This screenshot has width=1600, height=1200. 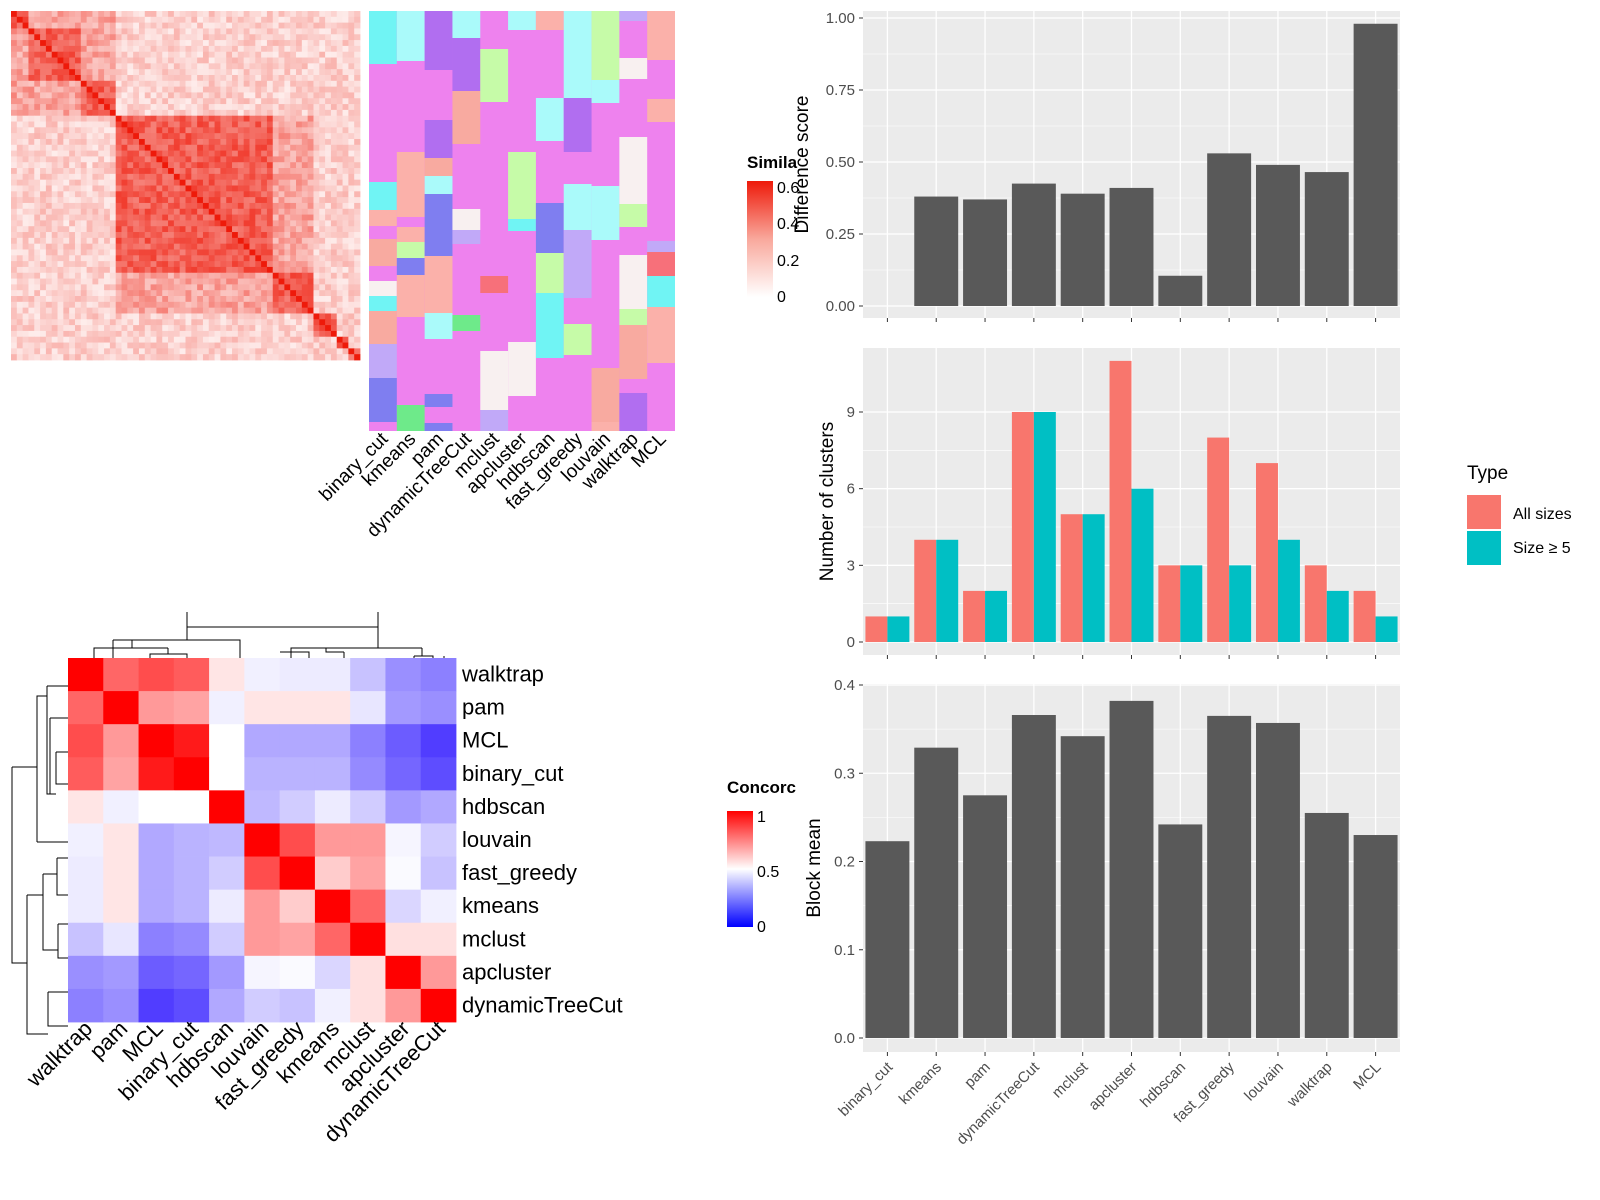 What do you see at coordinates (661, 110) in the screenshot?
I see `membership-cell` at bounding box center [661, 110].